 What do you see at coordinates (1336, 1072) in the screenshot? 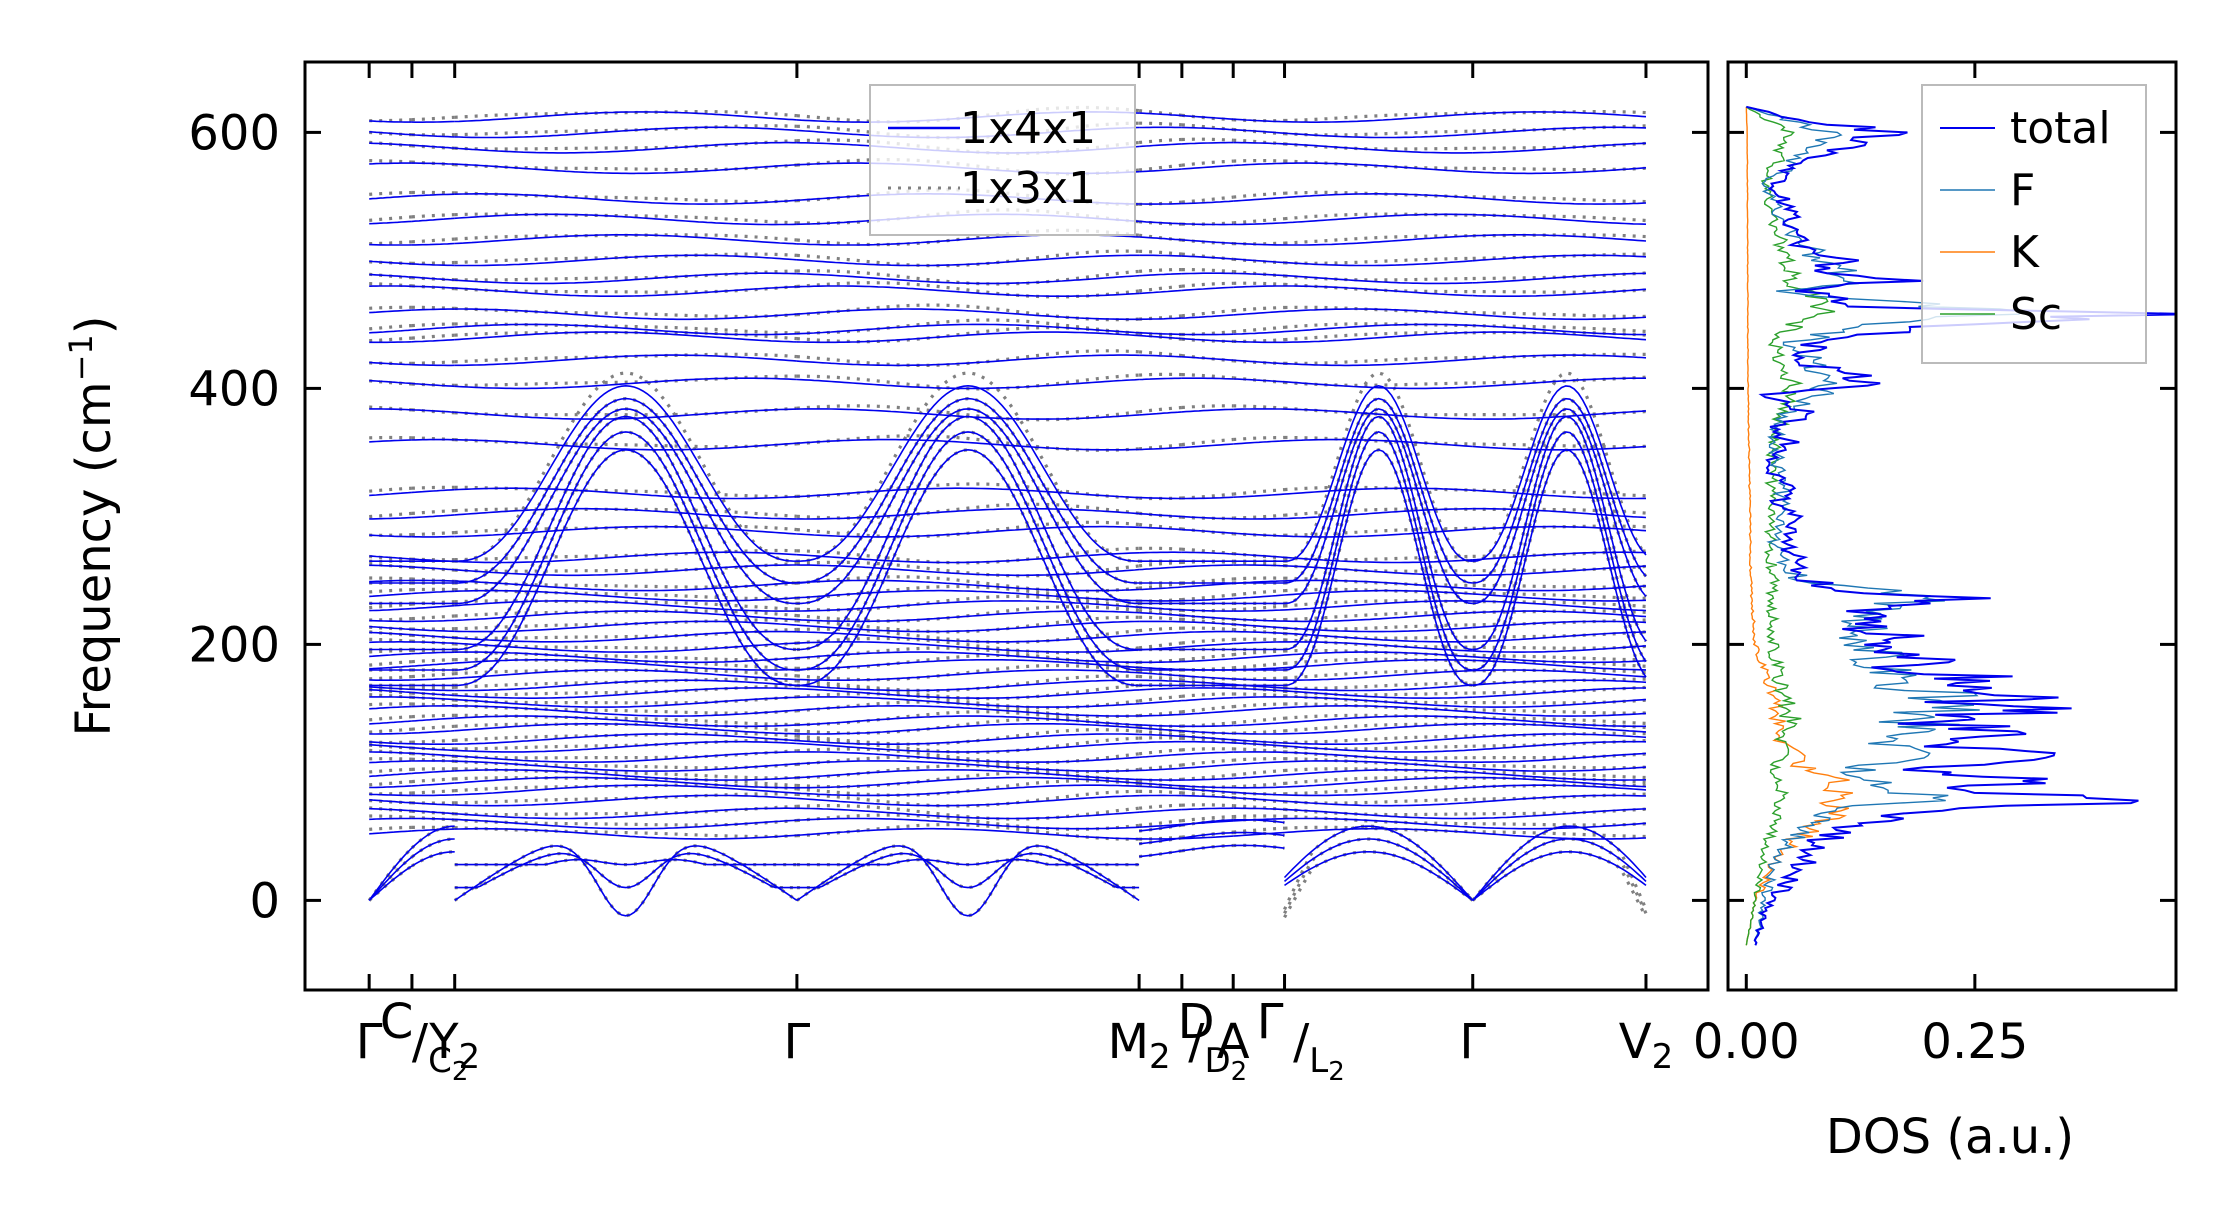
I see `hsp-overlap-sub2: 2` at bounding box center [1336, 1072].